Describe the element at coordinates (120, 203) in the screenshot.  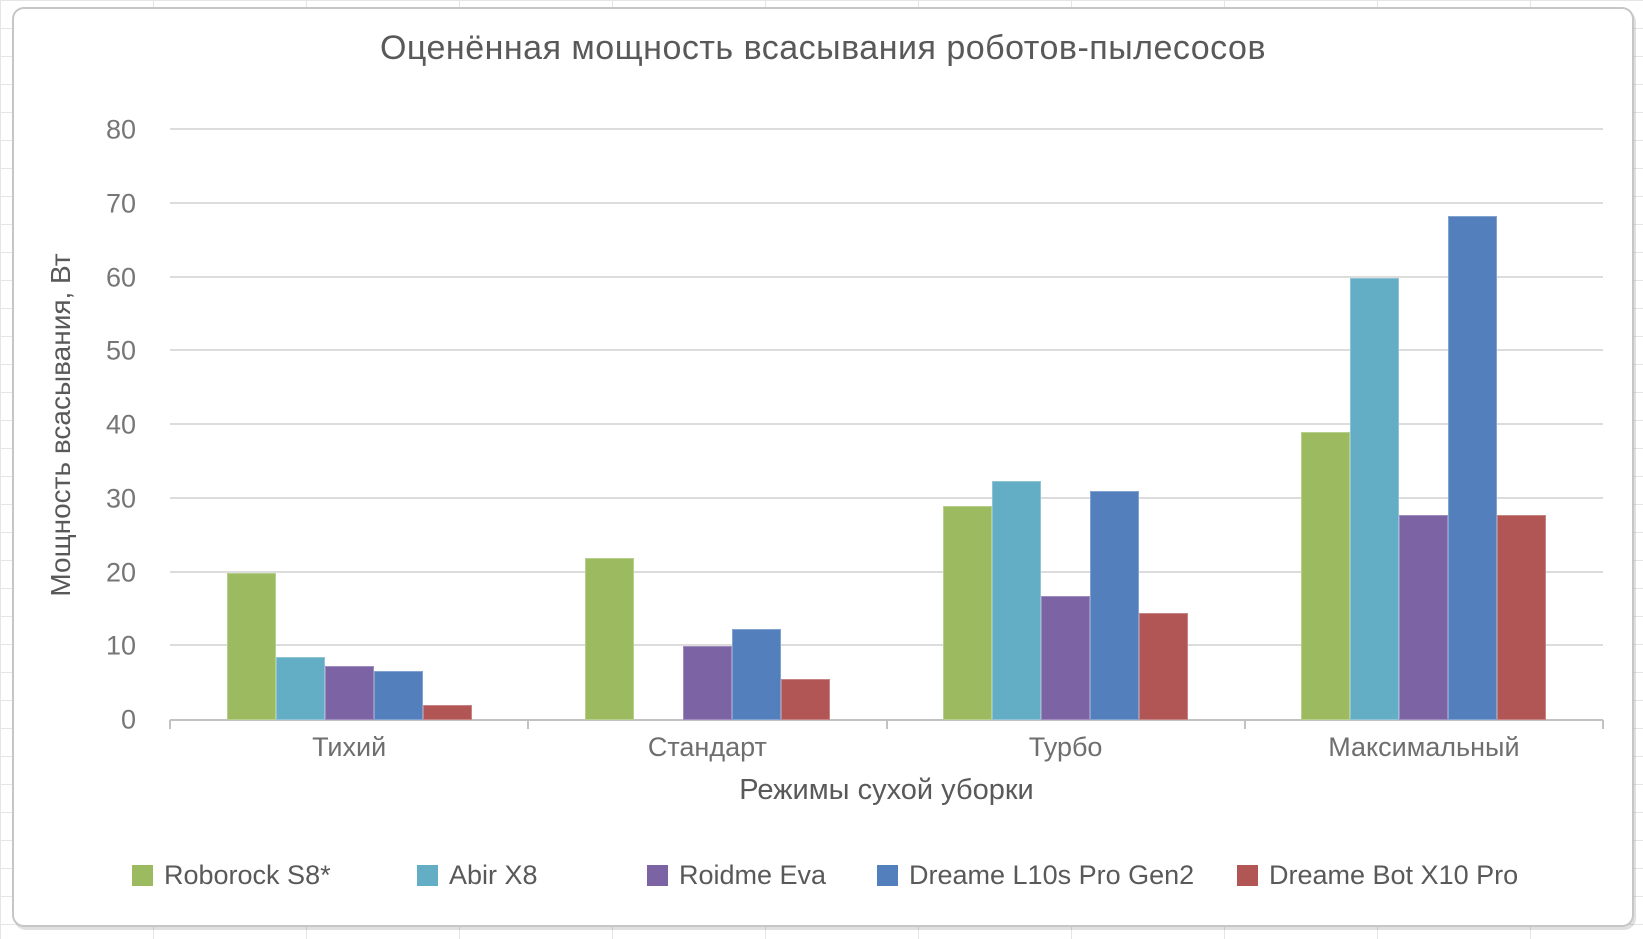
I see `y-tick-label: 70` at that location.